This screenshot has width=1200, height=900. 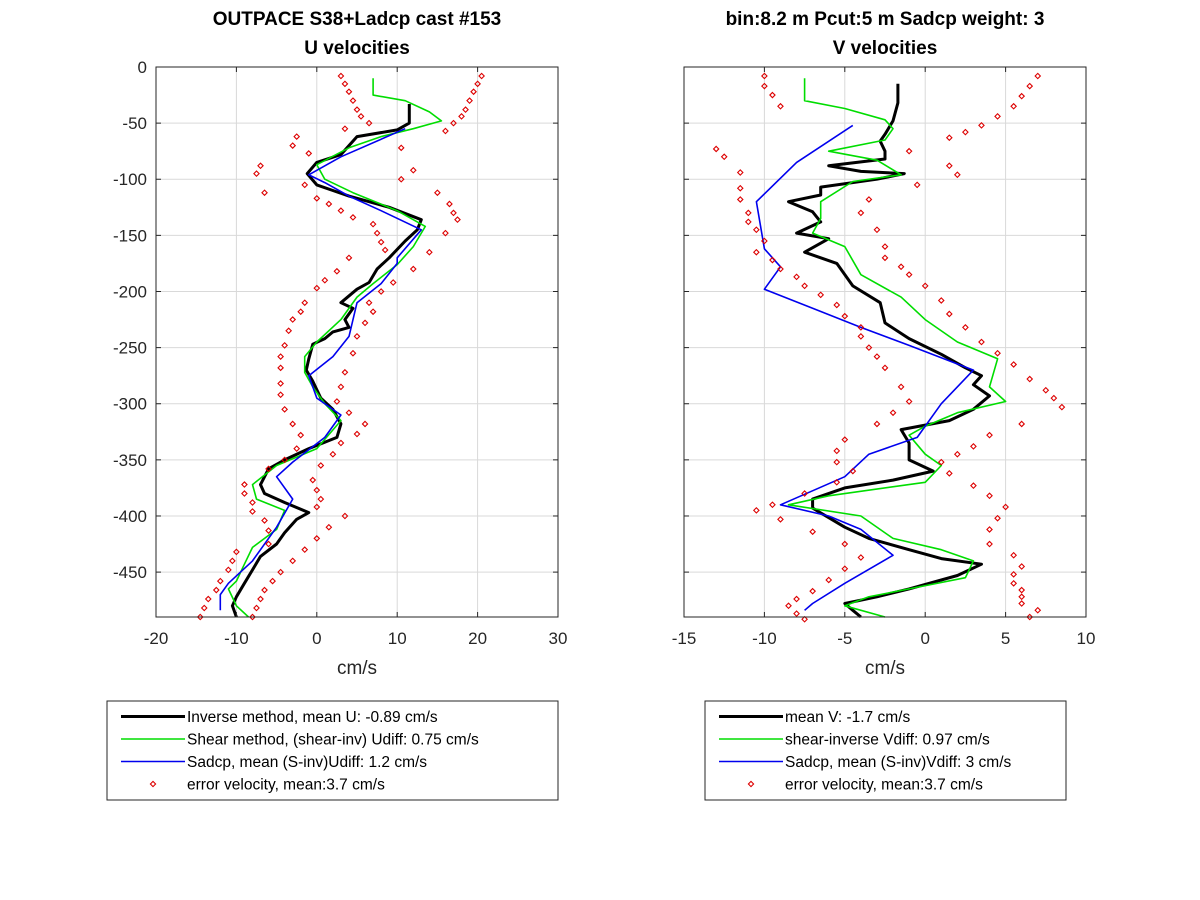 What do you see at coordinates (397, 638) in the screenshot?
I see `x-tick-label: 10` at bounding box center [397, 638].